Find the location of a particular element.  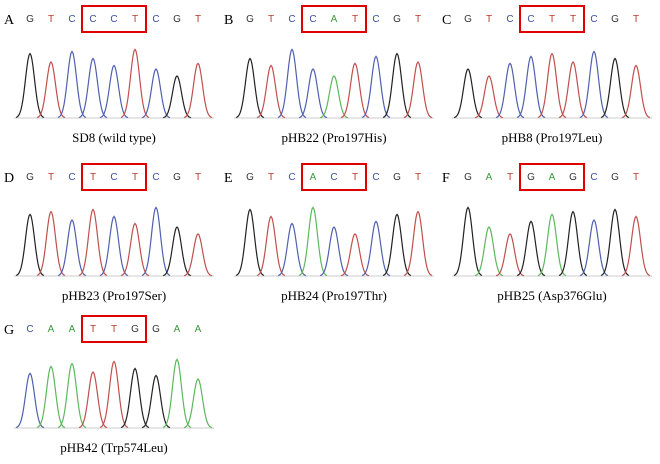

caption: SD8 (wild type) is located at coordinates (114, 137).